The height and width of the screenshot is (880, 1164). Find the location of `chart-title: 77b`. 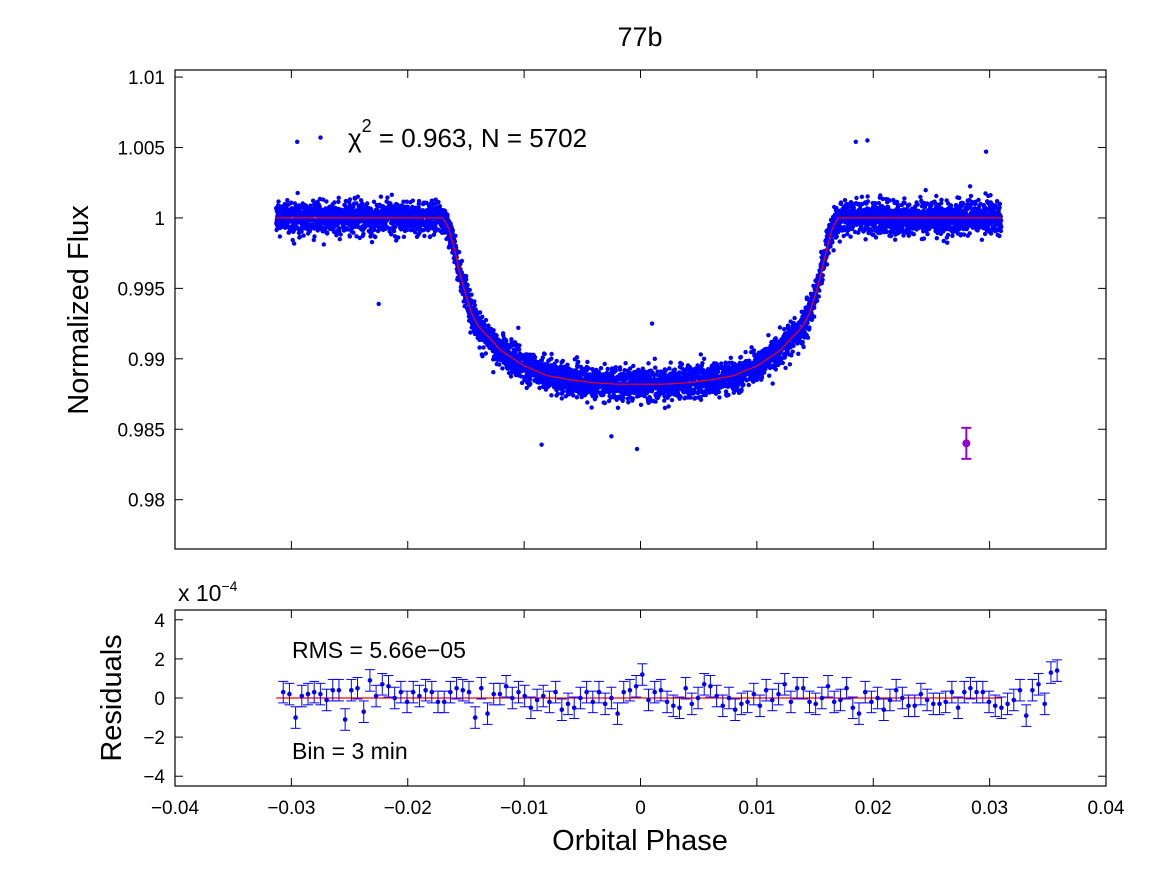

chart-title: 77b is located at coordinates (639, 37).